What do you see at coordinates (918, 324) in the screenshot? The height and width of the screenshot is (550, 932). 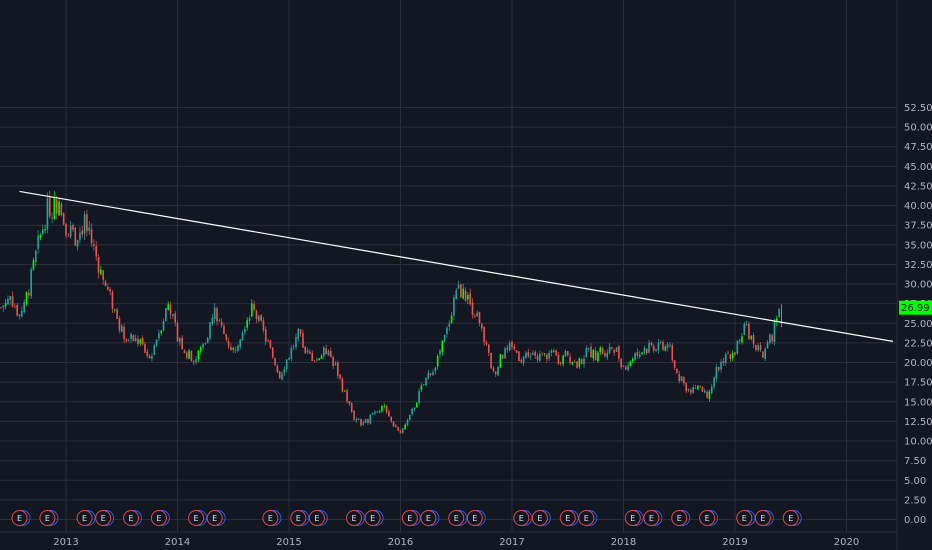 I see `y-tick-label: 25.00` at bounding box center [918, 324].